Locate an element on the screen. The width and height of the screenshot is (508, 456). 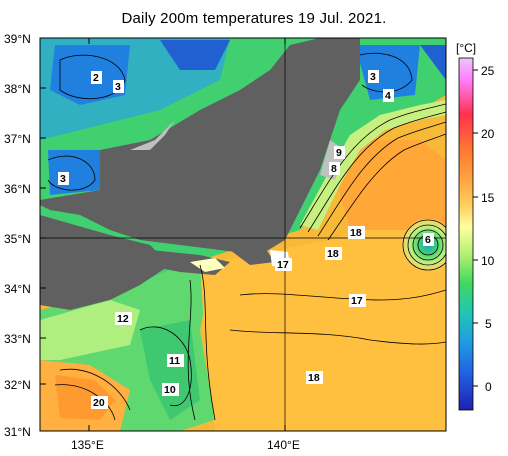
colorbar-tick: 25 is located at coordinates (488, 71).